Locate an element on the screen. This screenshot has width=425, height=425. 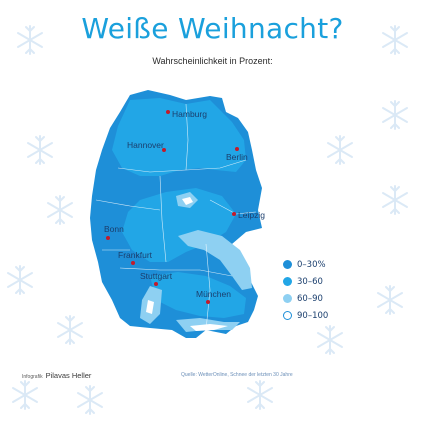
legend-label: 30–60 is located at coordinates (310, 281).